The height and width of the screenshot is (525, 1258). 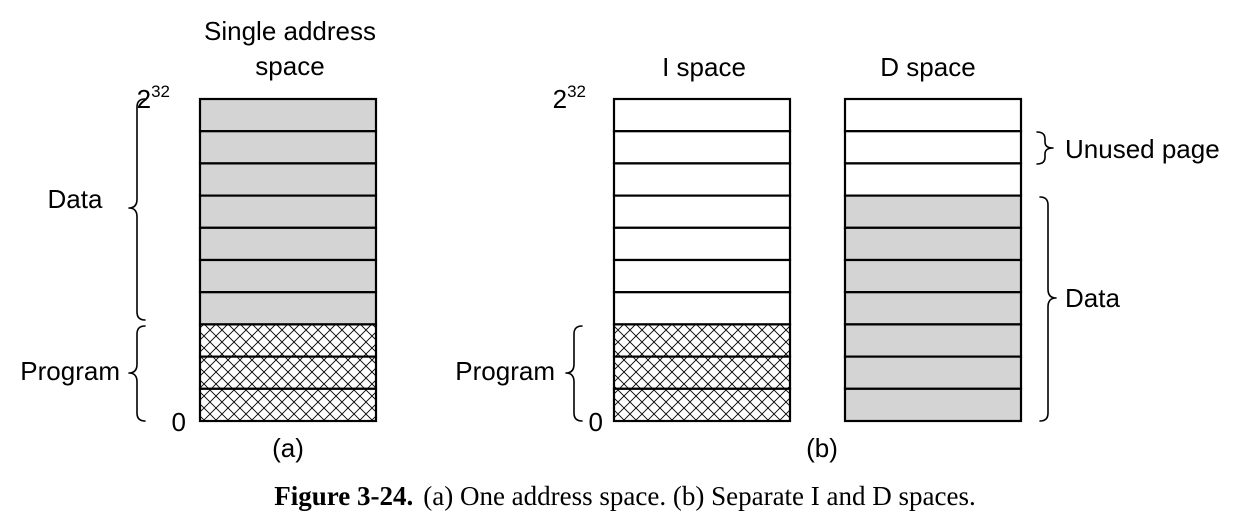 What do you see at coordinates (289, 66) in the screenshot?
I see `panel-a-title-line2: space` at bounding box center [289, 66].